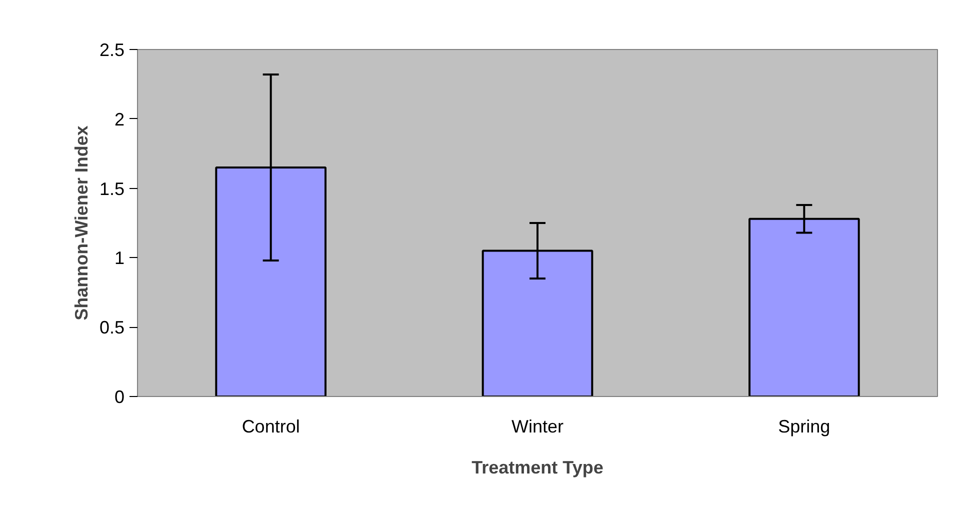 Image resolution: width=957 pixels, height=518 pixels. I want to click on x-tick-label: Winter, so click(538, 426).